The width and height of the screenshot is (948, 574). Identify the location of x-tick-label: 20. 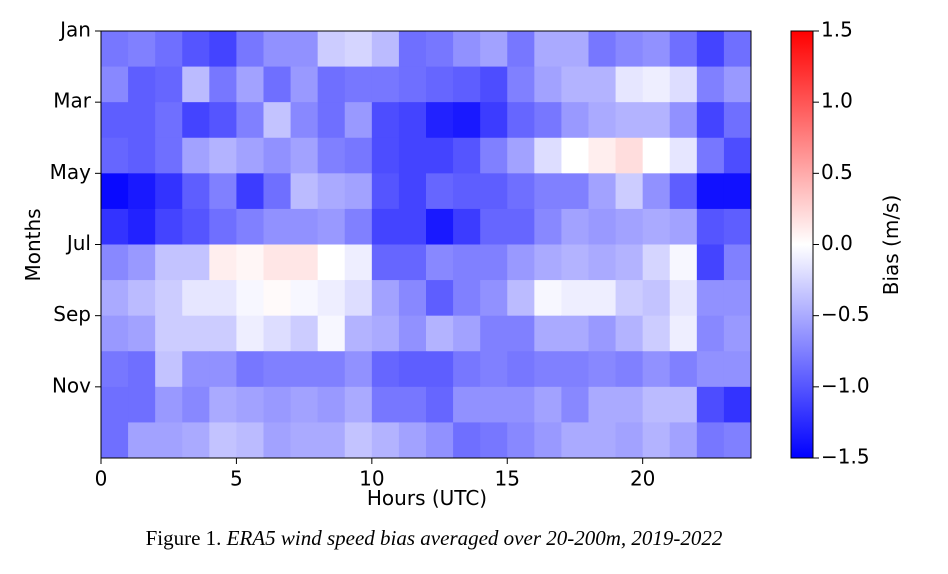
(642, 479).